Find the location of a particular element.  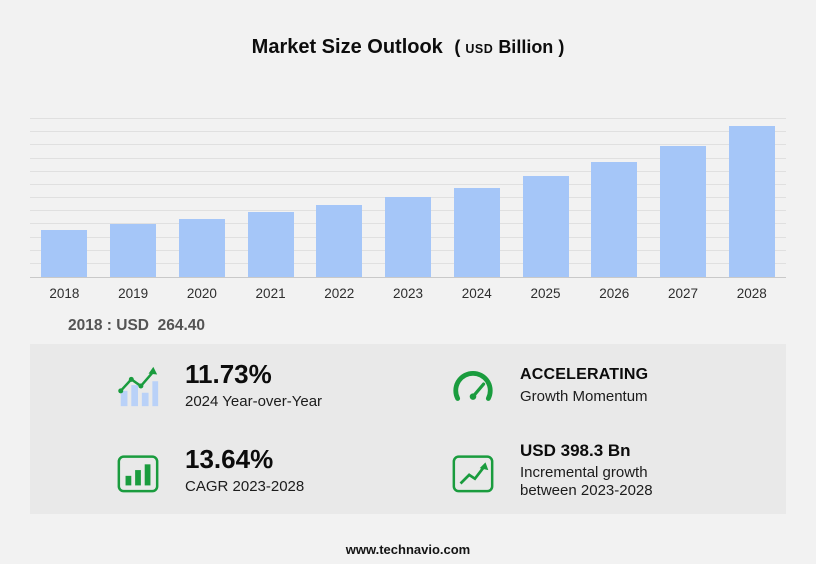

x-axis-label: 2018 is located at coordinates (64, 293).